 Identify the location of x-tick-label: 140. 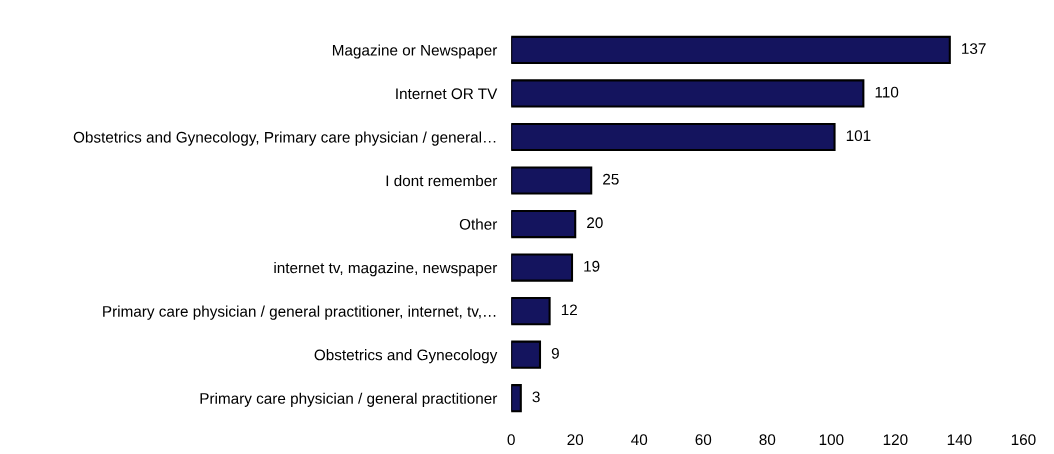
(959, 440).